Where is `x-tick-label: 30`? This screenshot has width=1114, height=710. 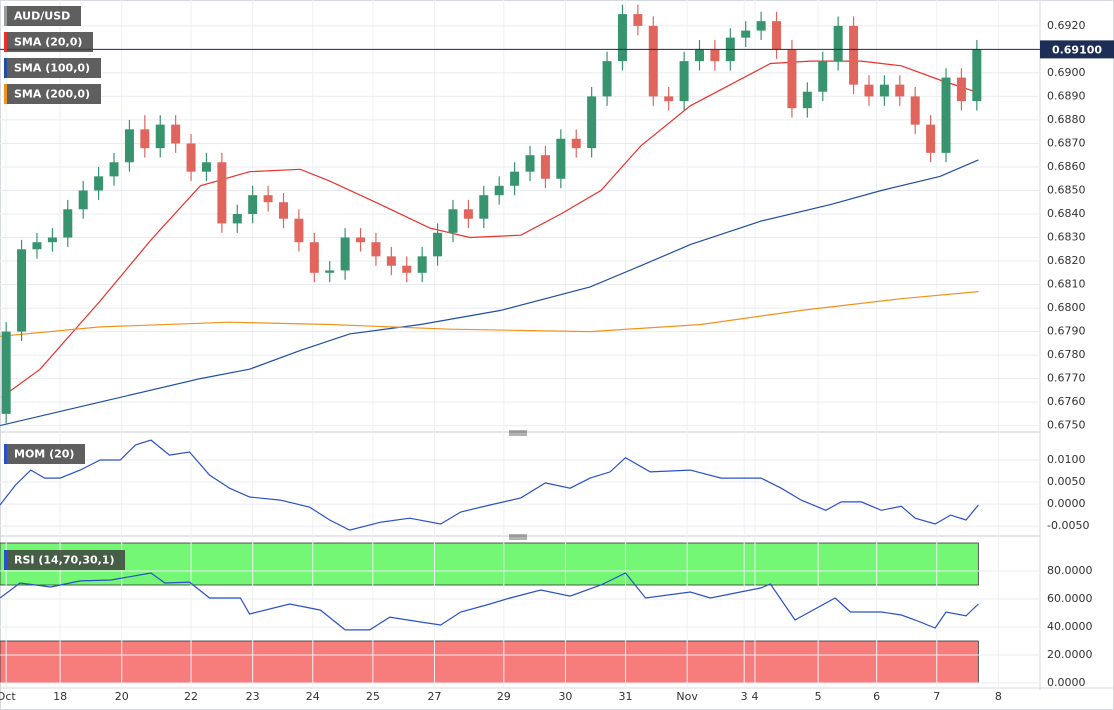 x-tick-label: 30 is located at coordinates (565, 696).